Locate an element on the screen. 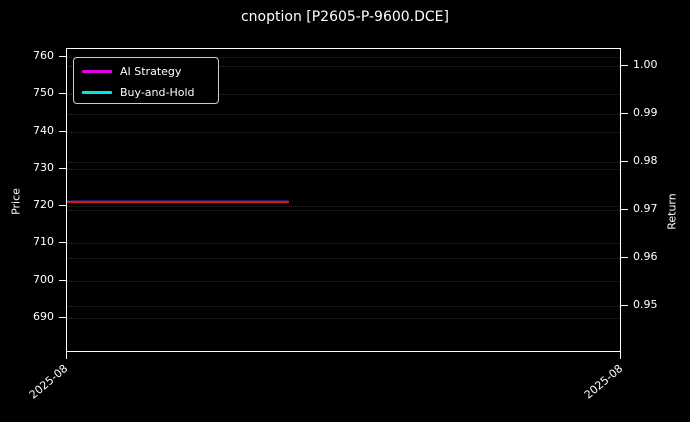 The height and width of the screenshot is (422, 690). right-tick-label: 0.95 is located at coordinates (645, 304).